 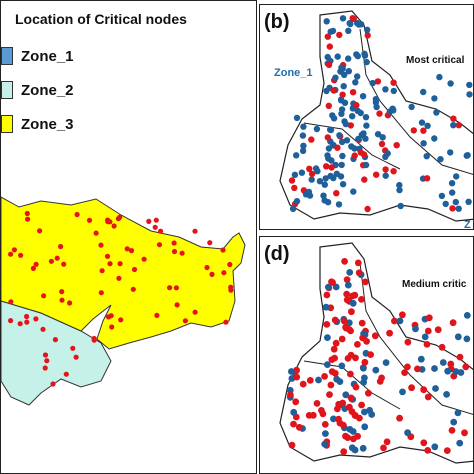 I want to click on panel-b-label: (b), so click(x=277, y=22).